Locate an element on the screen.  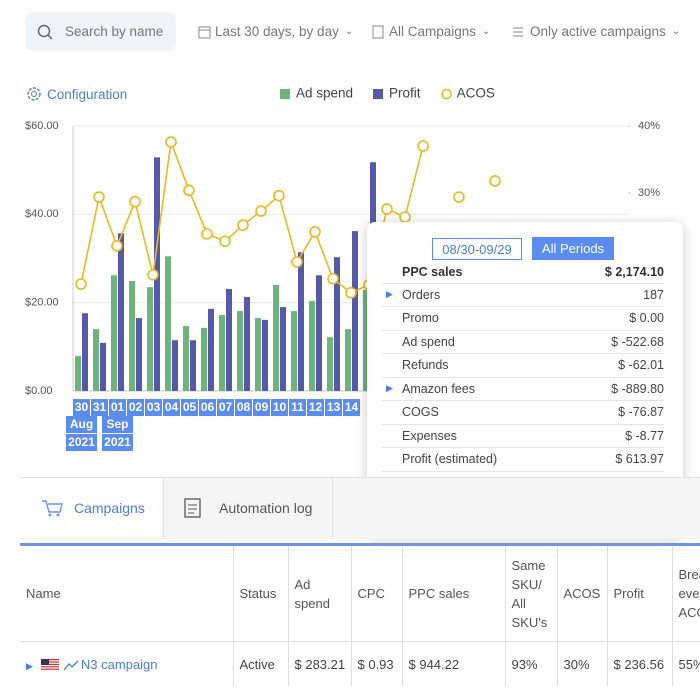
list-icon is located at coordinates (520, 32).